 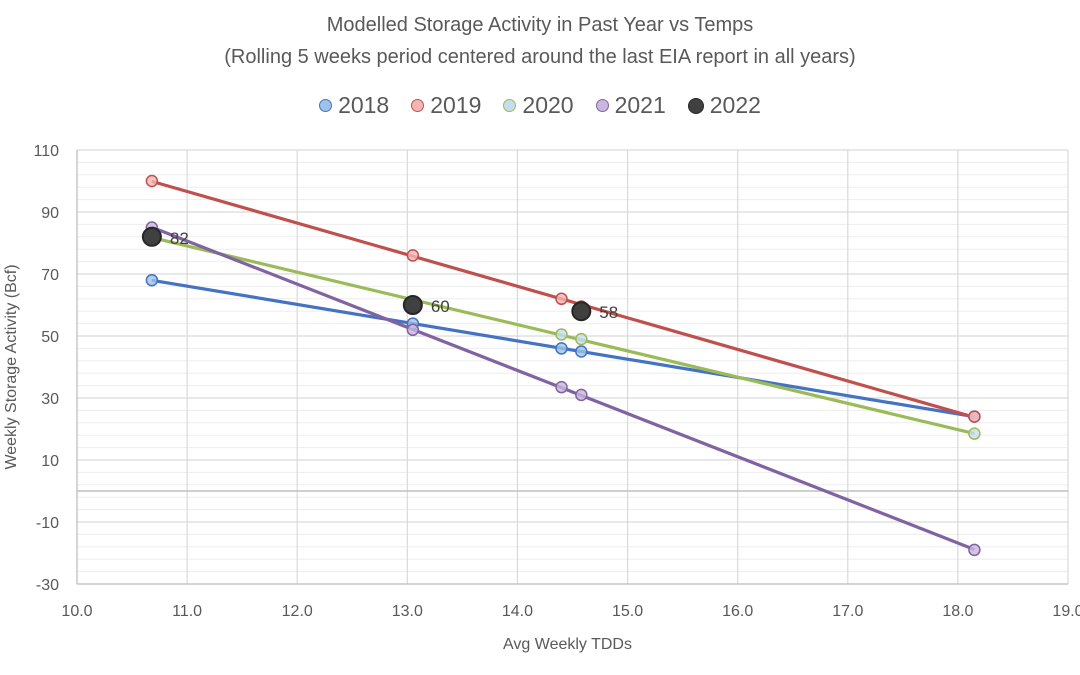 I want to click on y-tick-label: 10, so click(x=50, y=461).